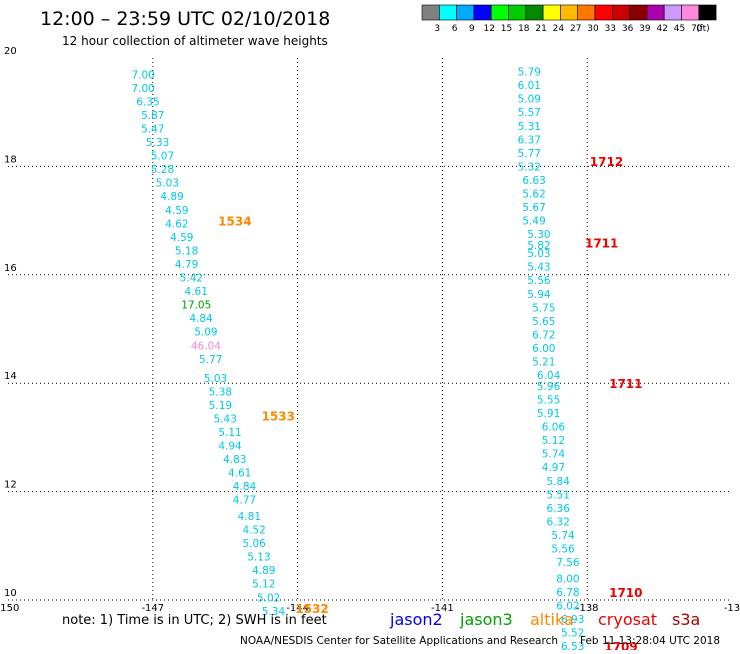 This screenshot has height=654, width=740. What do you see at coordinates (220, 392) in the screenshot?
I see `wave-height-label: 5.38` at bounding box center [220, 392].